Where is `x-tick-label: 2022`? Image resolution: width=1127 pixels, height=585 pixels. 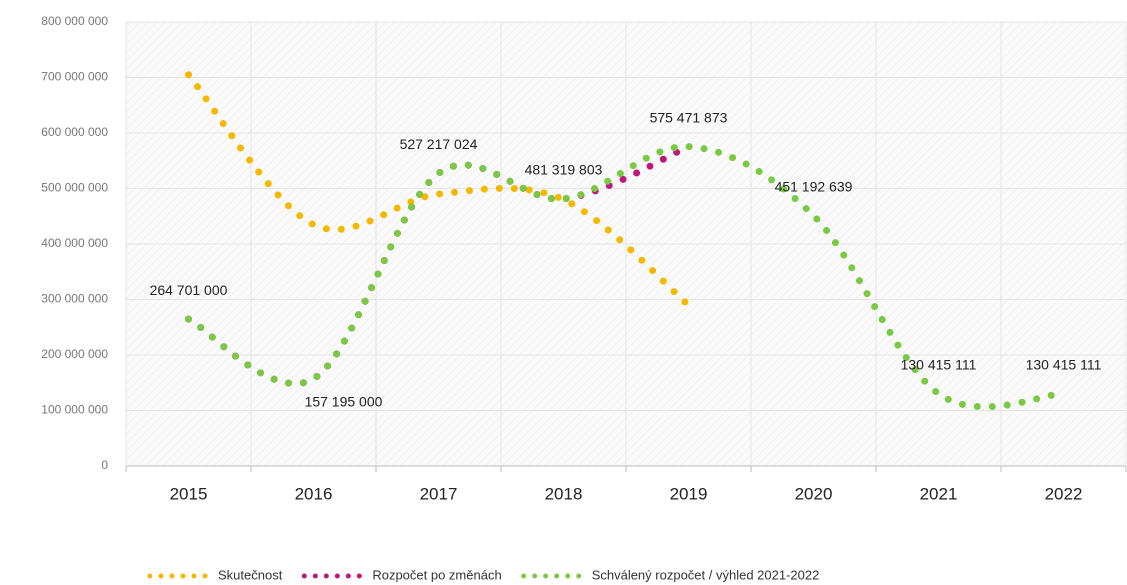
x-tick-label: 2022 is located at coordinates (1064, 493).